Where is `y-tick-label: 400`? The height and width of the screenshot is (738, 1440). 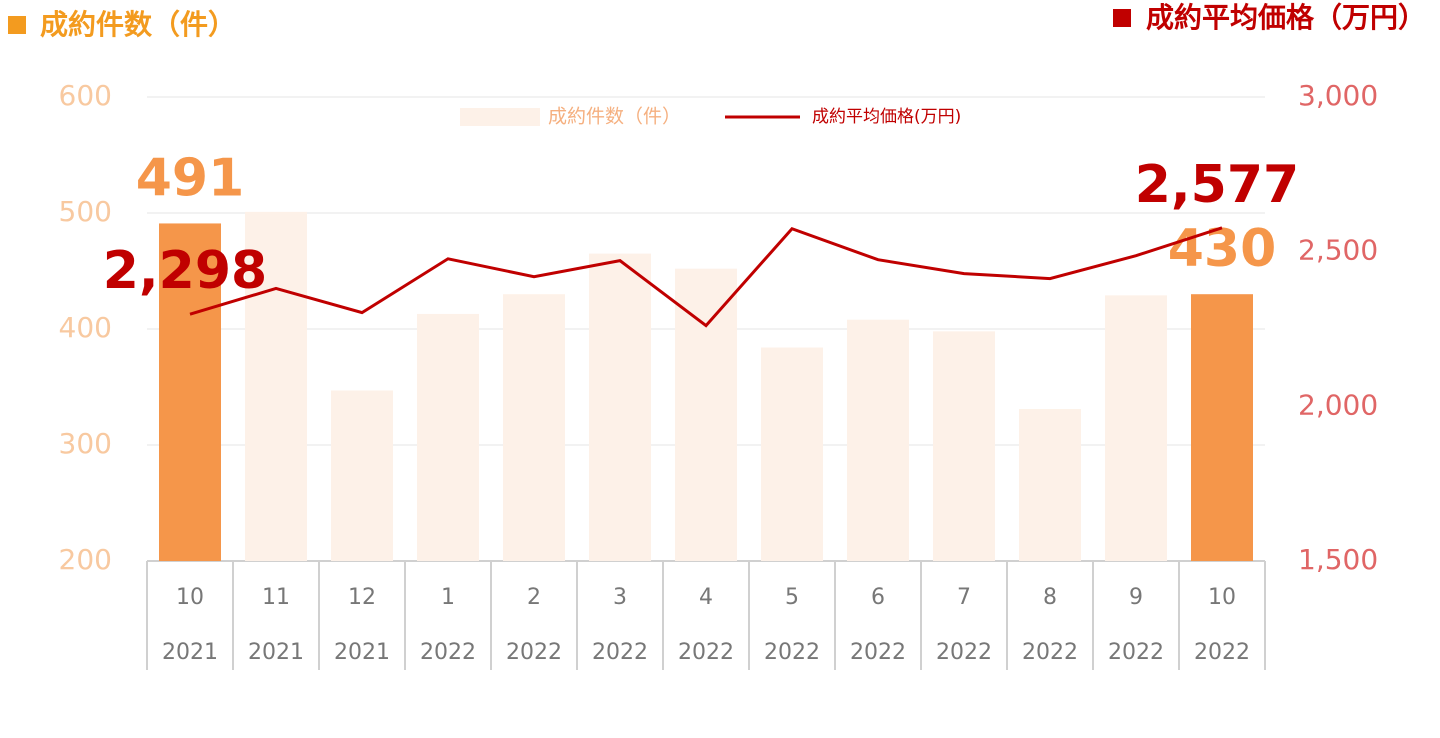
y-tick-label: 400 is located at coordinates (85, 327).